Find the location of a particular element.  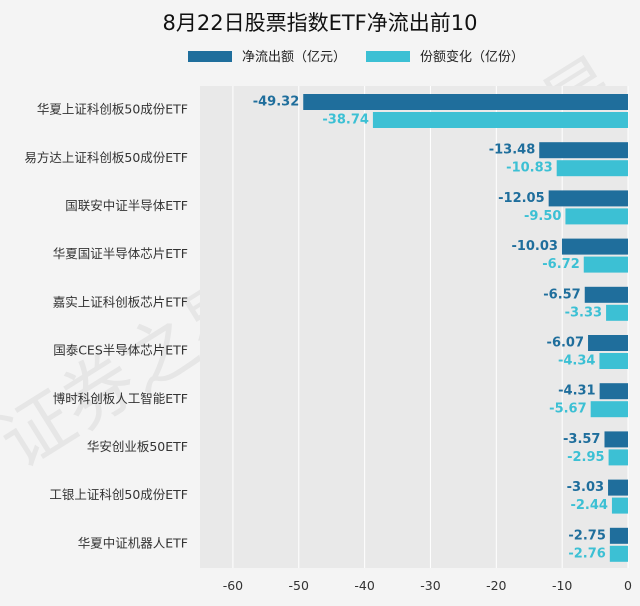

category-label: 华夏上证科创板50成份ETF is located at coordinates (112, 109).